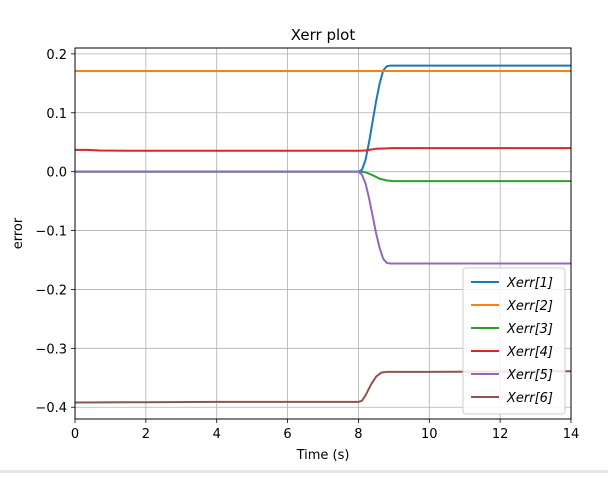 The width and height of the screenshot is (608, 478). What do you see at coordinates (75, 434) in the screenshot?
I see `x-tick-label: 0` at bounding box center [75, 434].